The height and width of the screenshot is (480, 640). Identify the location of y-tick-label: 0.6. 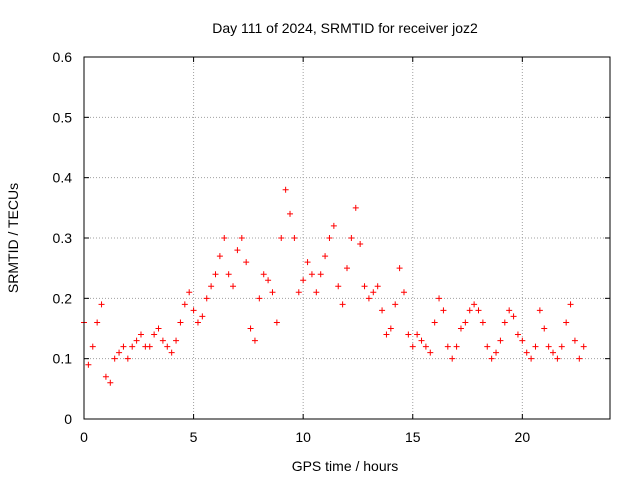
(63, 57).